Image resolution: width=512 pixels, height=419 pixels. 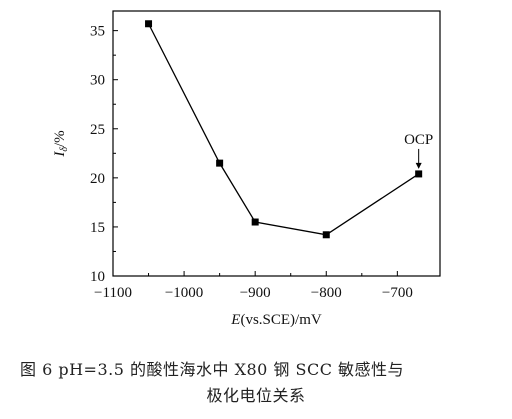 I want to click on x-axis-ticks: −1100 −1000 −900 −800 −700, so click(x=253, y=286).